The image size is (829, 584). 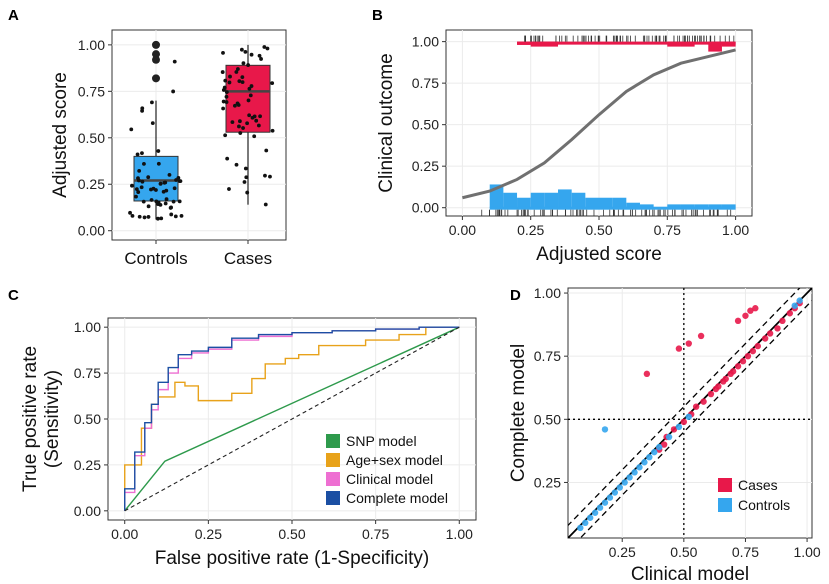 I want to click on c-y-tick-label: 0.00, so click(x=87, y=511).